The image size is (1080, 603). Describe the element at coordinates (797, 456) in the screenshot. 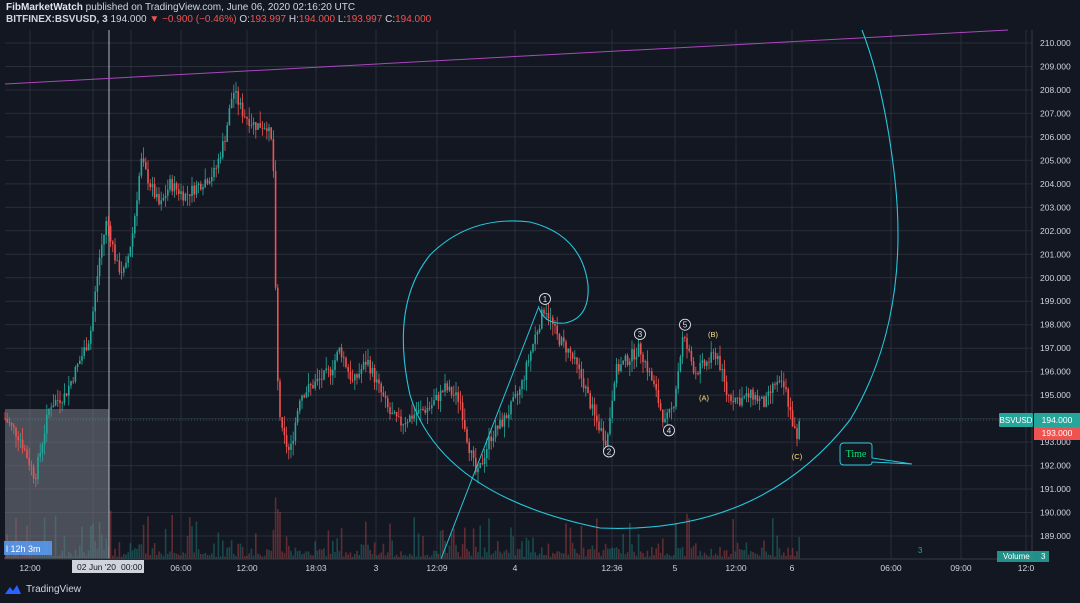

I see `wave-label: (C)` at that location.